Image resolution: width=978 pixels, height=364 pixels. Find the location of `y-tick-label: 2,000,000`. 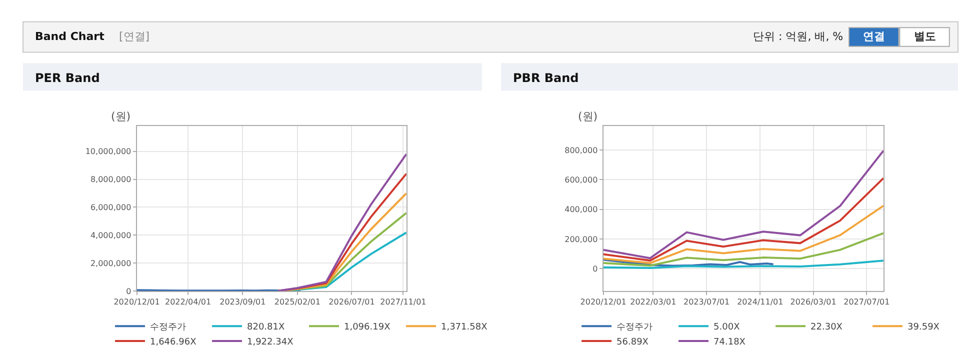

y-tick-label: 2,000,000 is located at coordinates (111, 263).